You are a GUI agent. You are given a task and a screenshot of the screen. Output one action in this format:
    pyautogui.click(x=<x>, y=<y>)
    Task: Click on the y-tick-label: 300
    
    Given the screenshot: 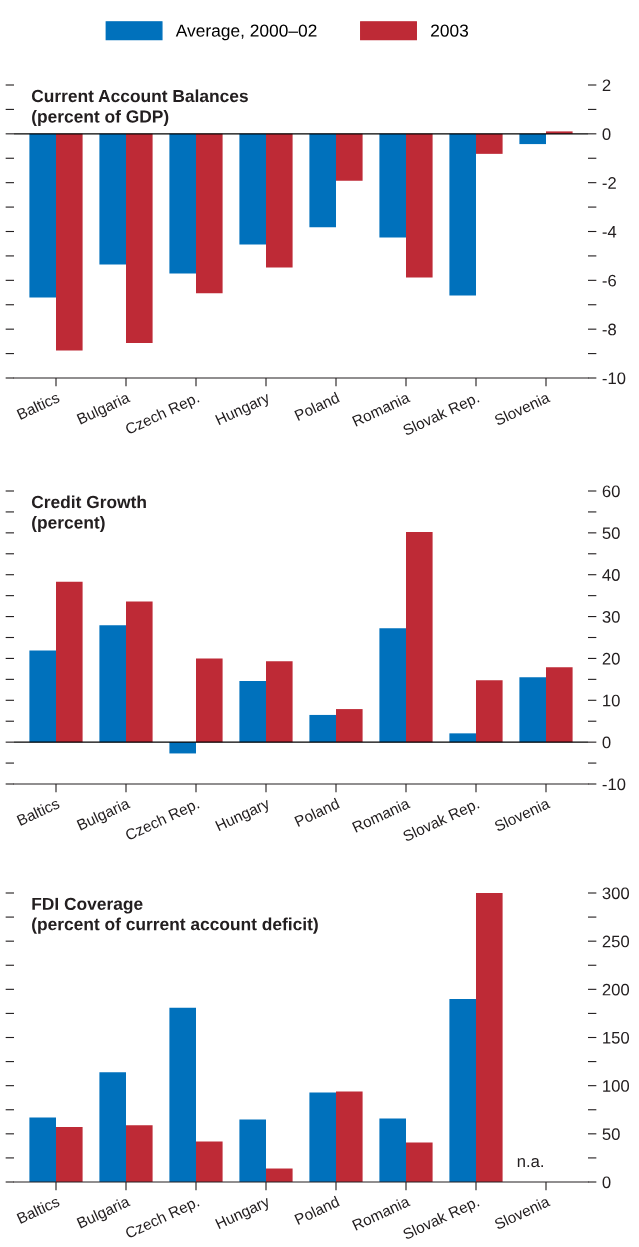 What is the action you would take?
    pyautogui.click(x=616, y=893)
    